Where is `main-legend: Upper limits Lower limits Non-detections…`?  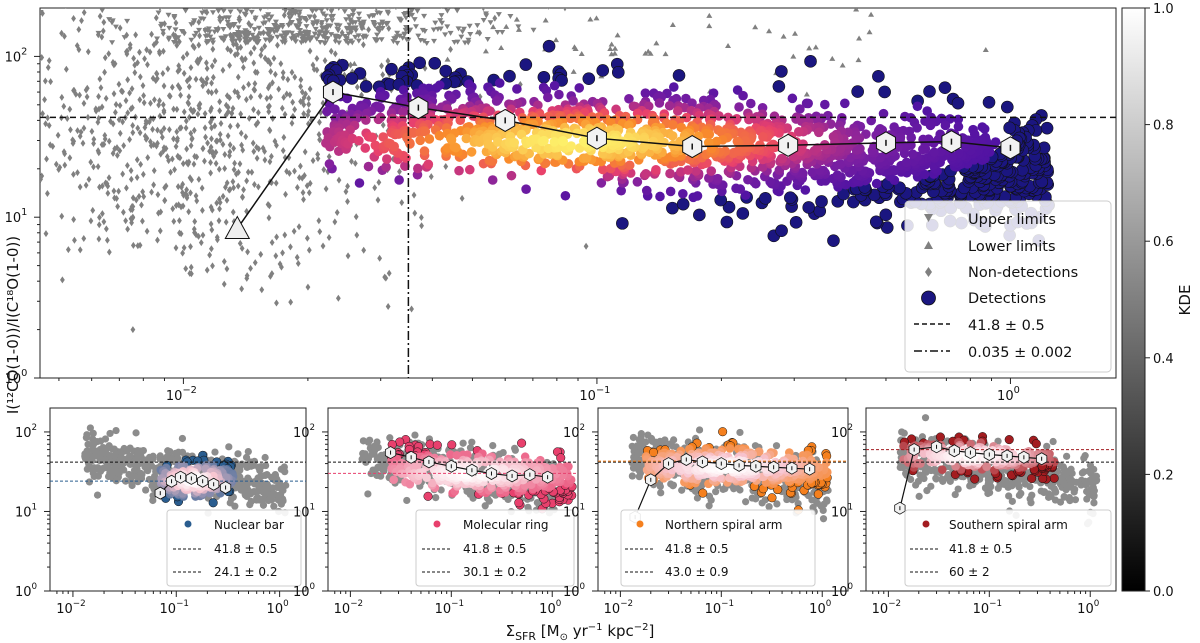 main-legend: Upper limits Lower limits Non-detections… is located at coordinates (1008, 286).